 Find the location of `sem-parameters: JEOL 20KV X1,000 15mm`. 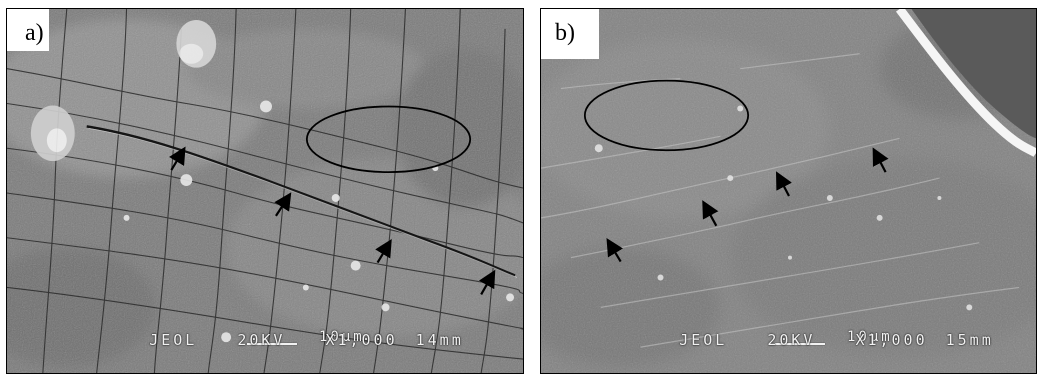

sem-parameters: JEOL 20KV X1,000 15mm is located at coordinates (800, 340).